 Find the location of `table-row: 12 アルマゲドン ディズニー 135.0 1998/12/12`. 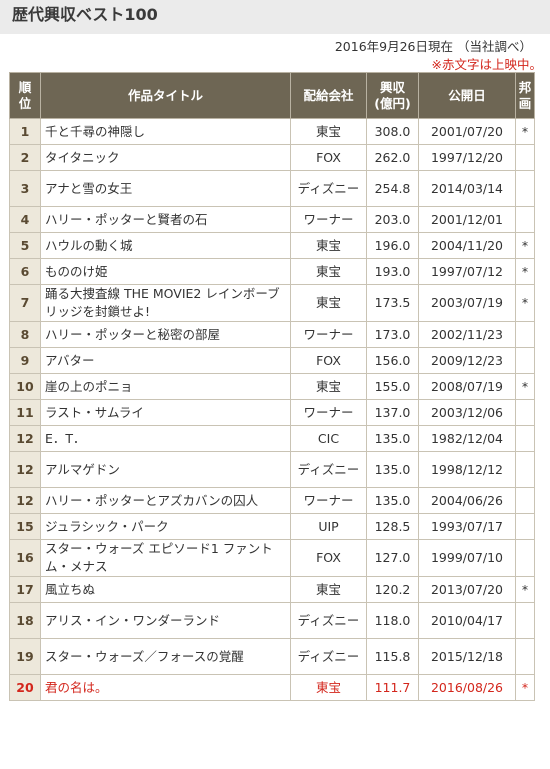

table-row: 12 アルマゲドン ディズニー 135.0 1998/12/12 is located at coordinates (272, 469).